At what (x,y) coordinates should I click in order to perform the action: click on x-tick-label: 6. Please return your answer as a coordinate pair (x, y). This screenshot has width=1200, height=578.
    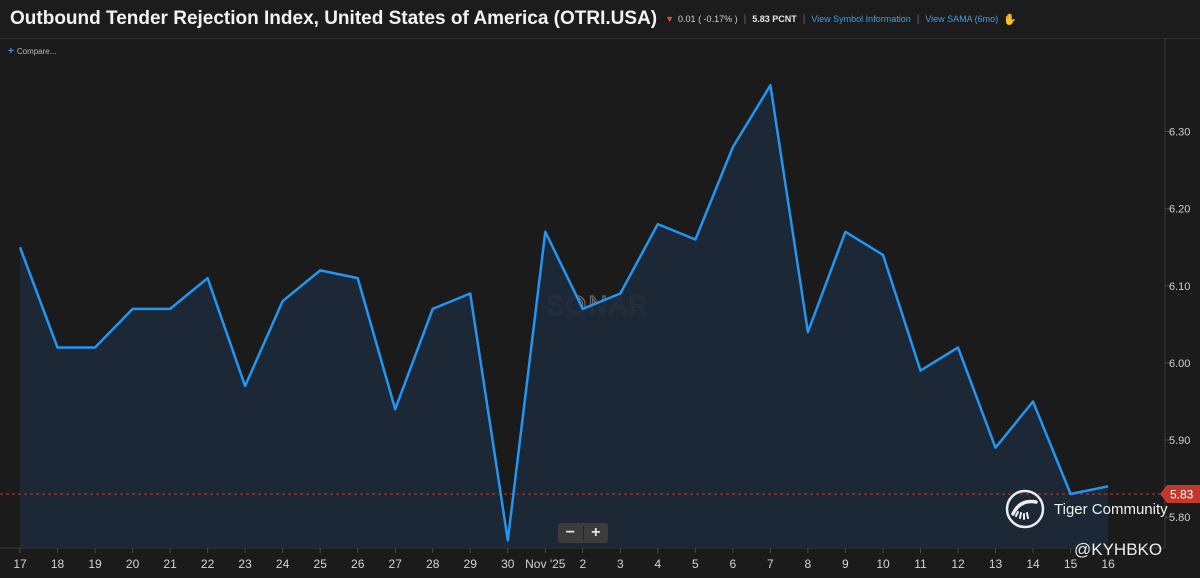
    Looking at the image, I should click on (733, 564).